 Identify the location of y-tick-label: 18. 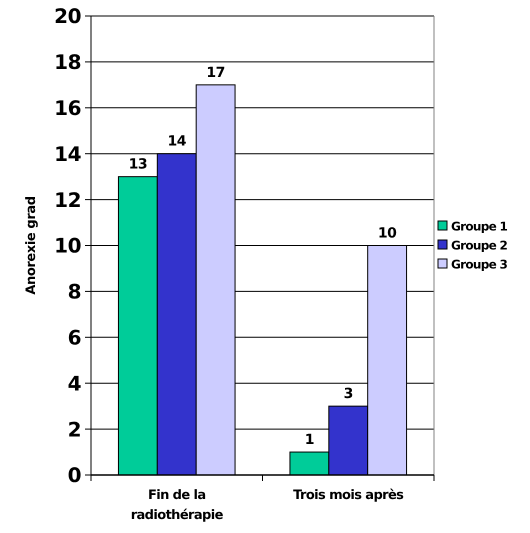
(67, 62).